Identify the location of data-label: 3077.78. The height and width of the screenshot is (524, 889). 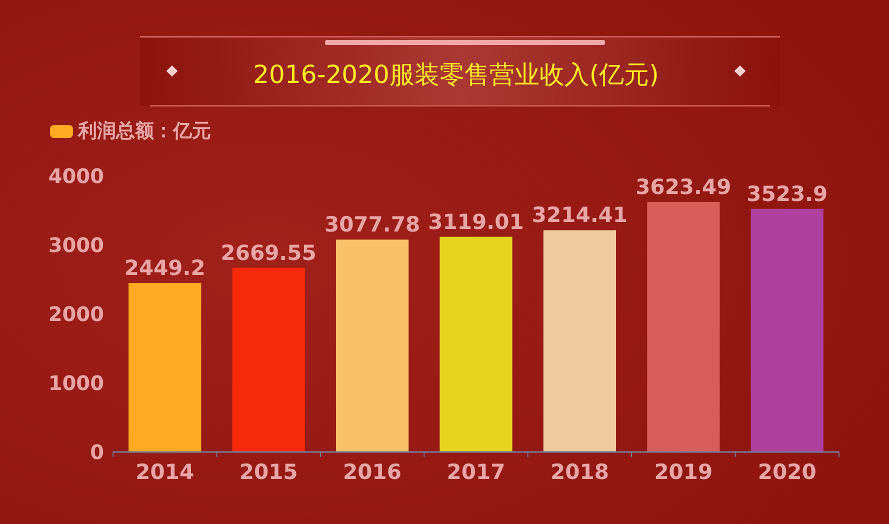
(372, 224).